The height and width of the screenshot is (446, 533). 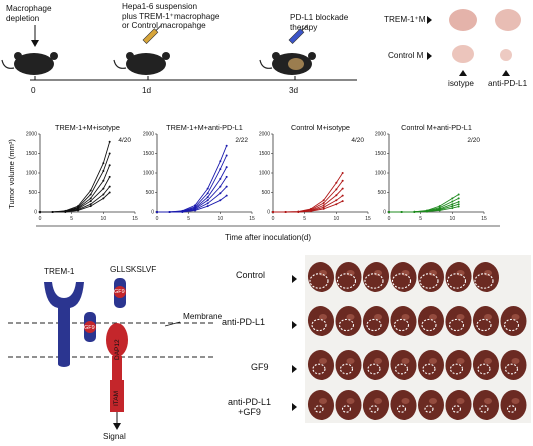 What do you see at coordinates (152, 213) in the screenshot?
I see `y-tick-label: 0` at bounding box center [152, 213].